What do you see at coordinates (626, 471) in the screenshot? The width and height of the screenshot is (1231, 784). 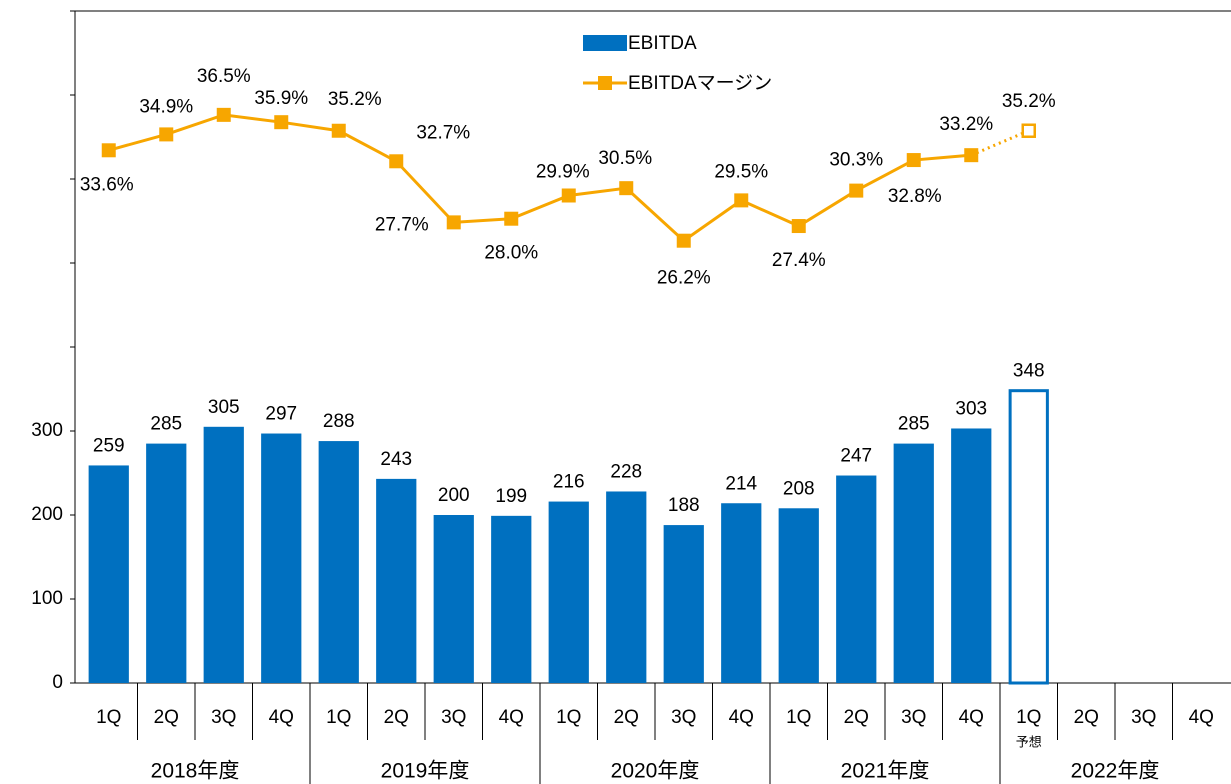 I see `bar-value-label: 228` at bounding box center [626, 471].